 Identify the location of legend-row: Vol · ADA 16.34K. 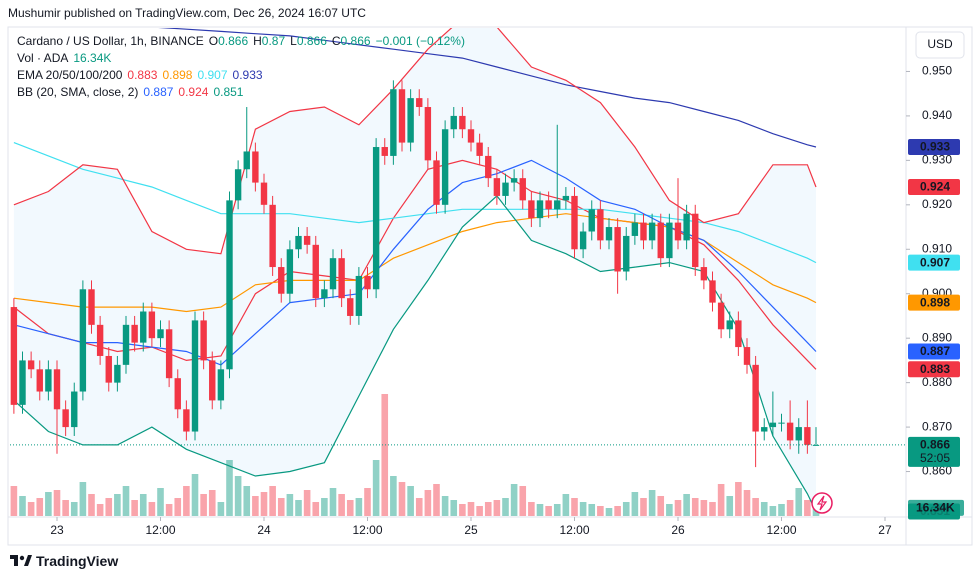
(241, 58).